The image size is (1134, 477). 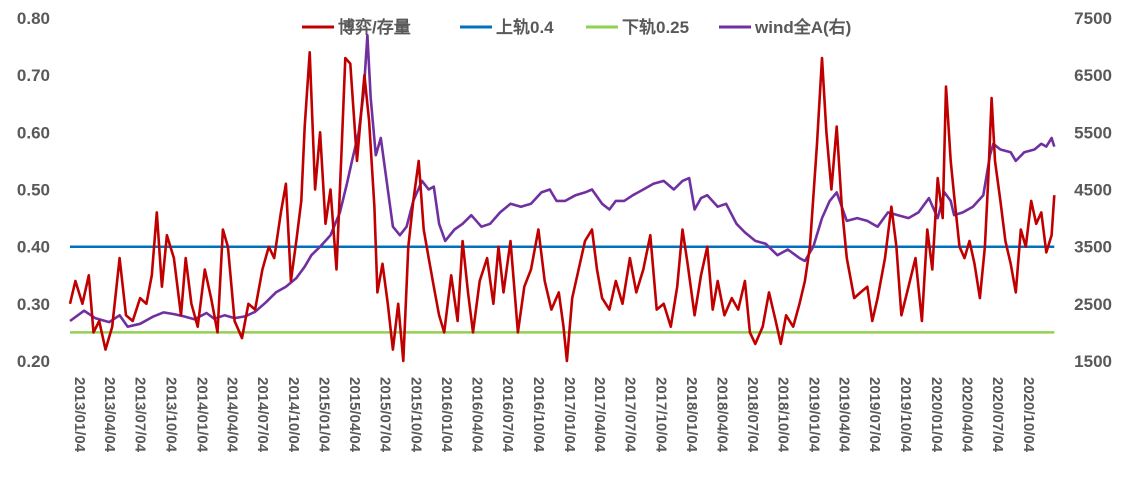 What do you see at coordinates (324, 415) in the screenshot?
I see `x-tick-label: 2015/01/04` at bounding box center [324, 415].